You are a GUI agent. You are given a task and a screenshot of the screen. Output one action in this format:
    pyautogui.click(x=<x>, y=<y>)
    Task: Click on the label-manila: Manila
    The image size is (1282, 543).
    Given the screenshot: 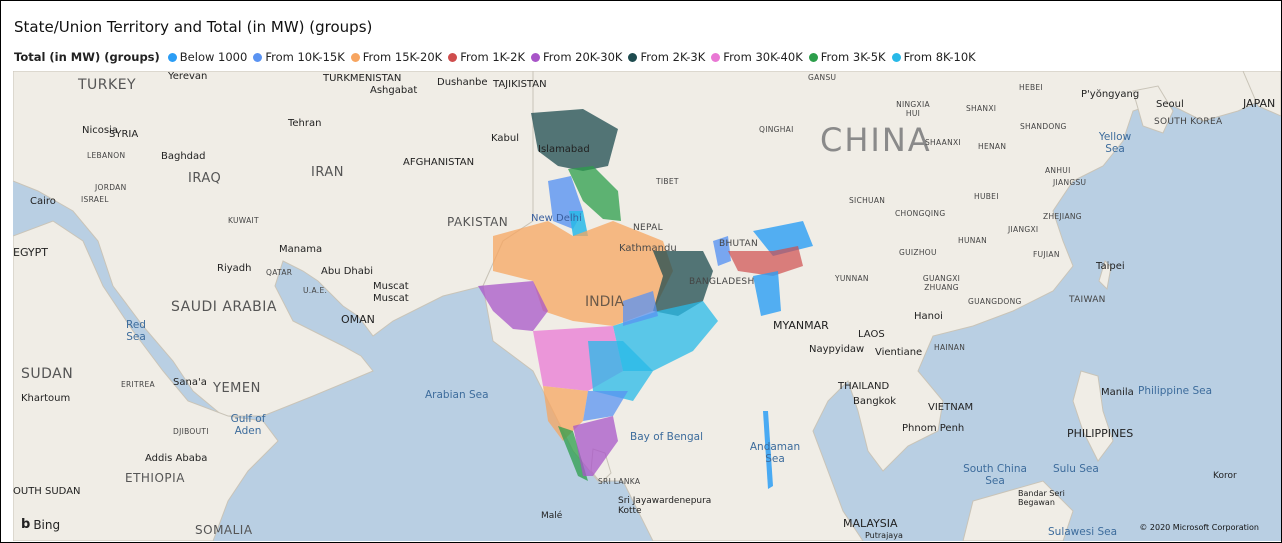 What is the action you would take?
    pyautogui.click(x=1117, y=392)
    